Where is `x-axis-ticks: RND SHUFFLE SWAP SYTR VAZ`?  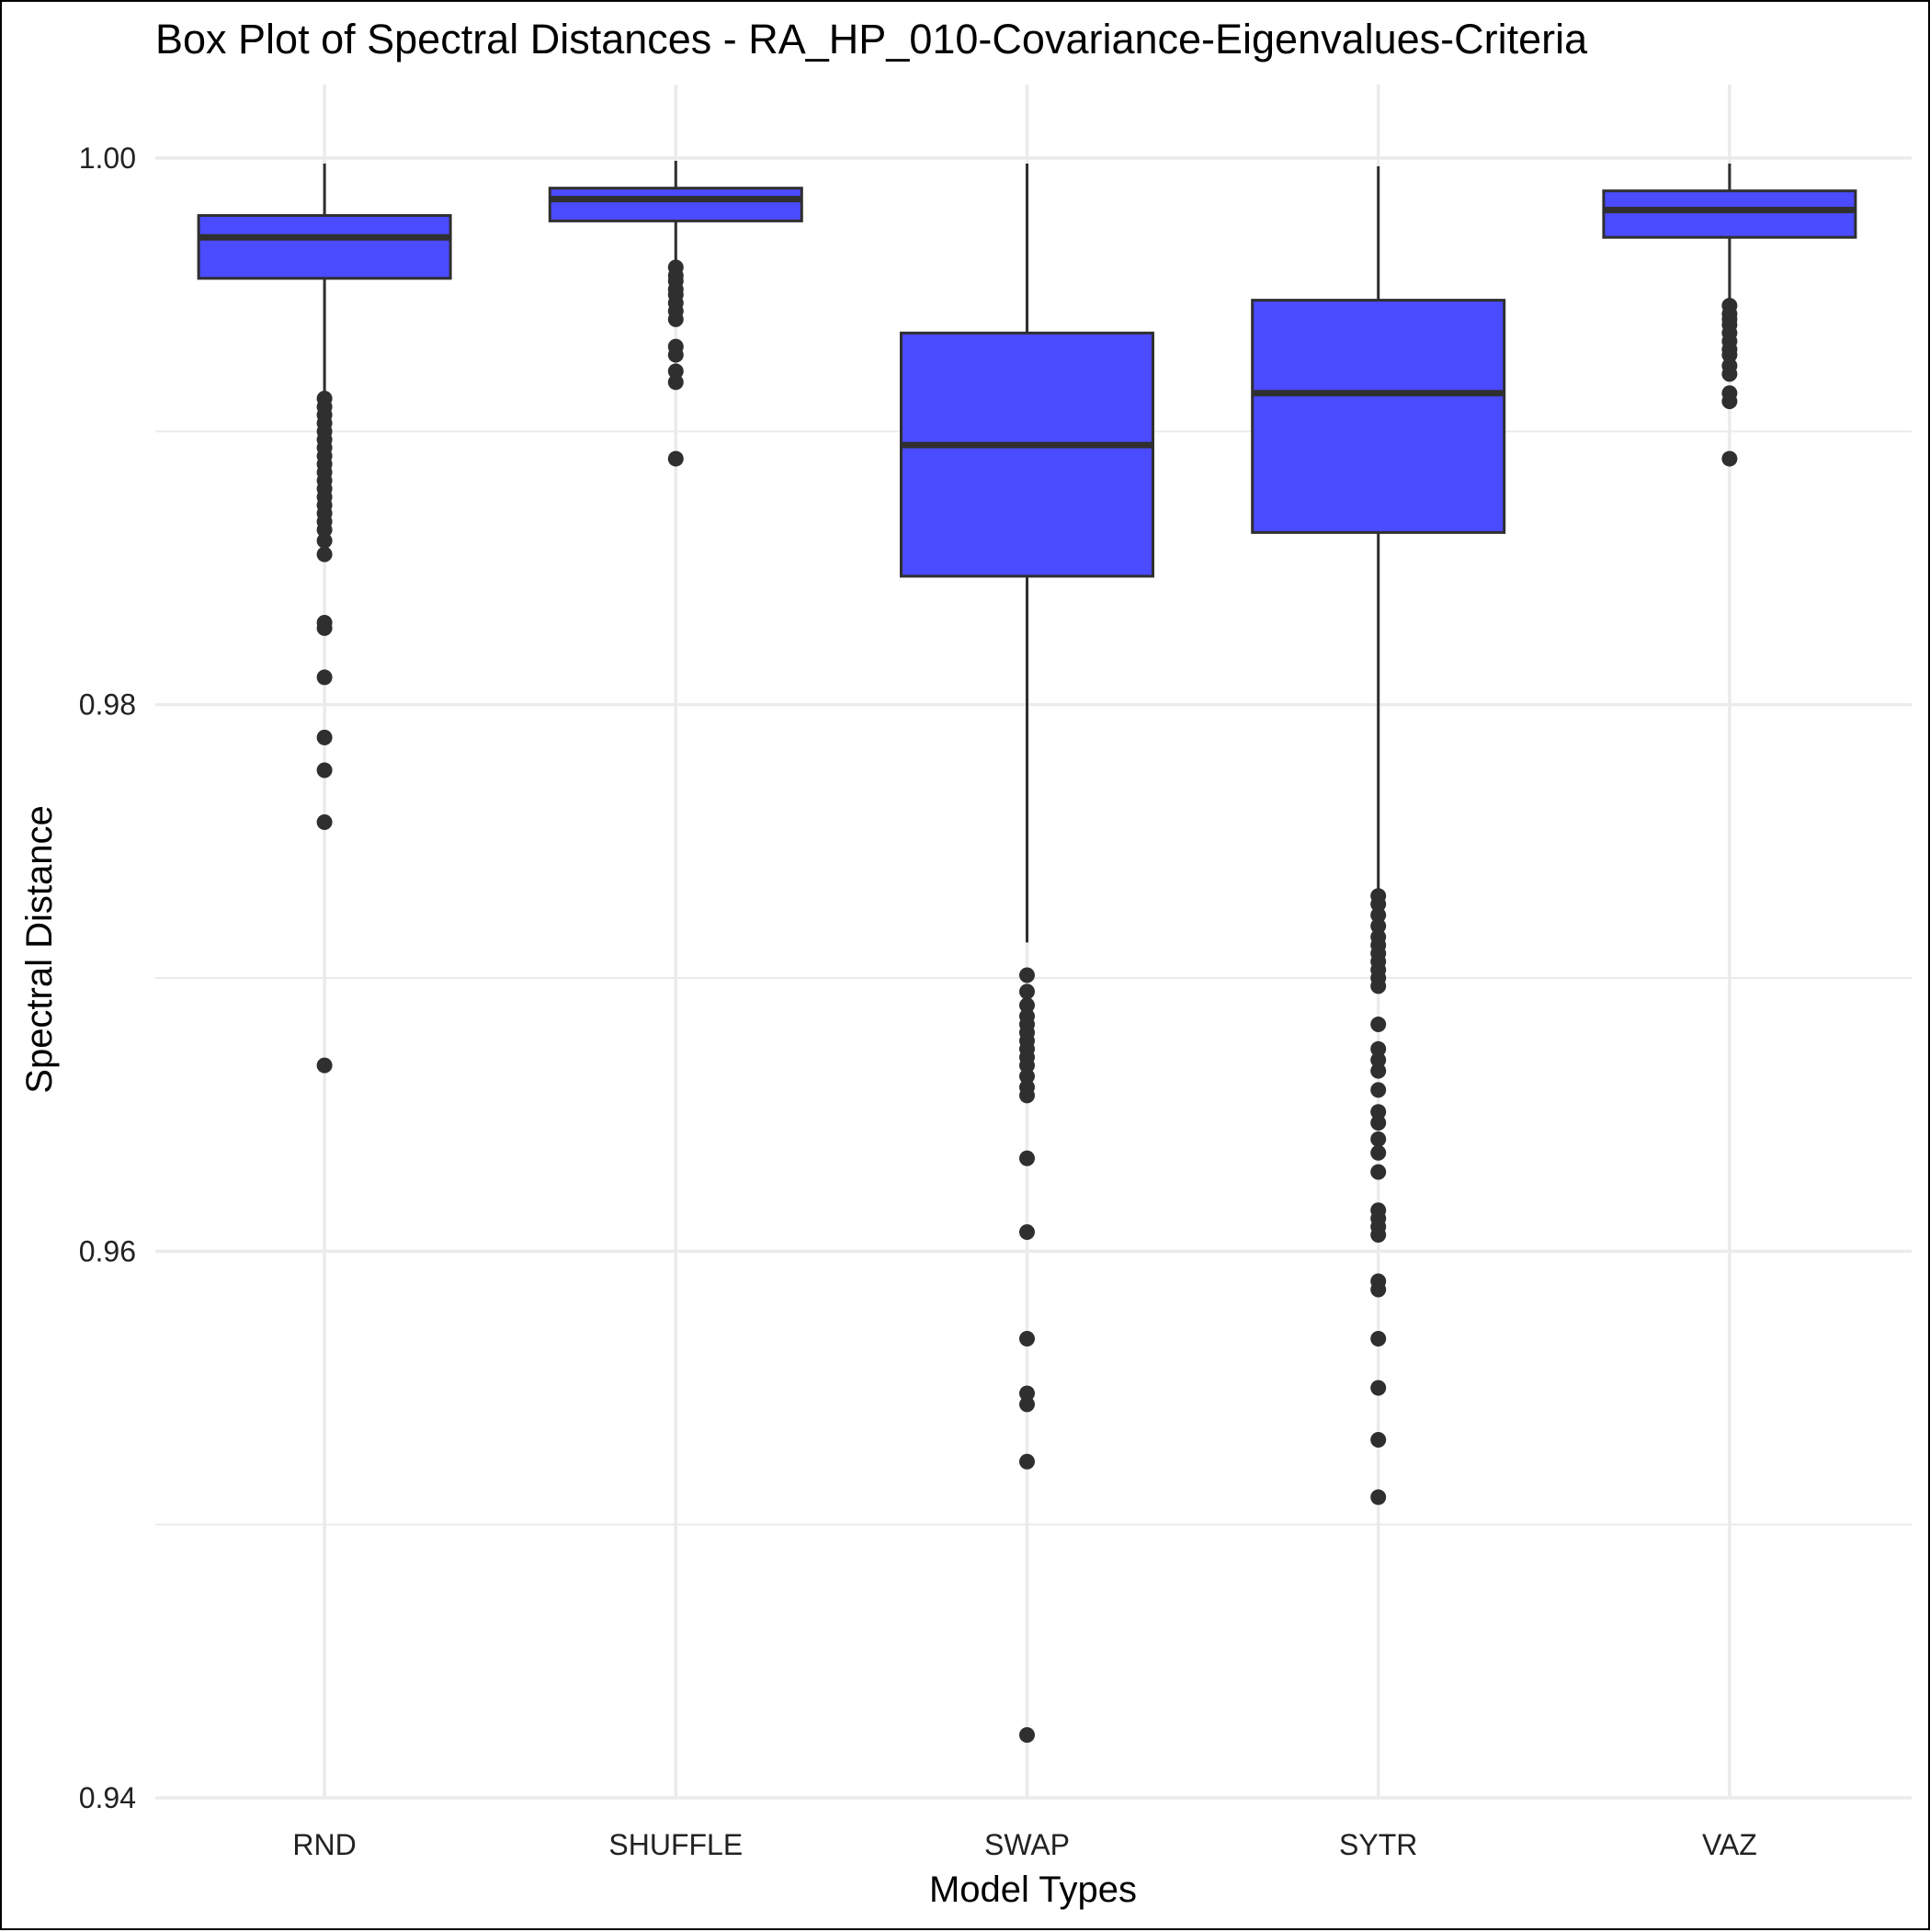 x-axis-ticks: RND SHUFFLE SWAP SYTR VAZ is located at coordinates (1024, 1845).